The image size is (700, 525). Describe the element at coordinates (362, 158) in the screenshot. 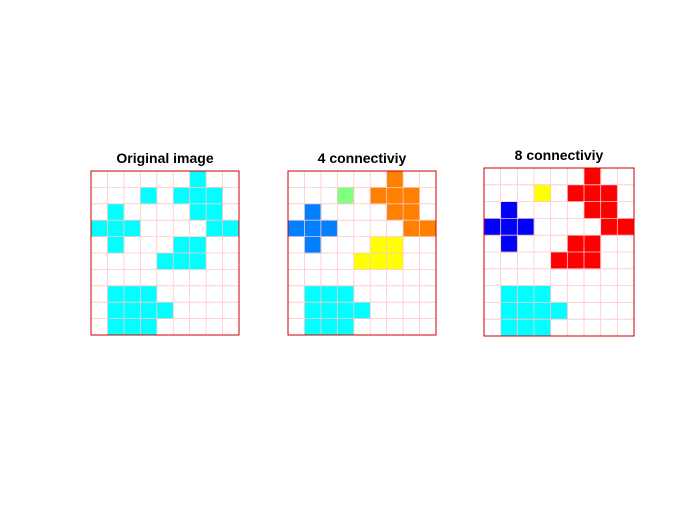

I see `panel-title: 4 connectiviy` at that location.